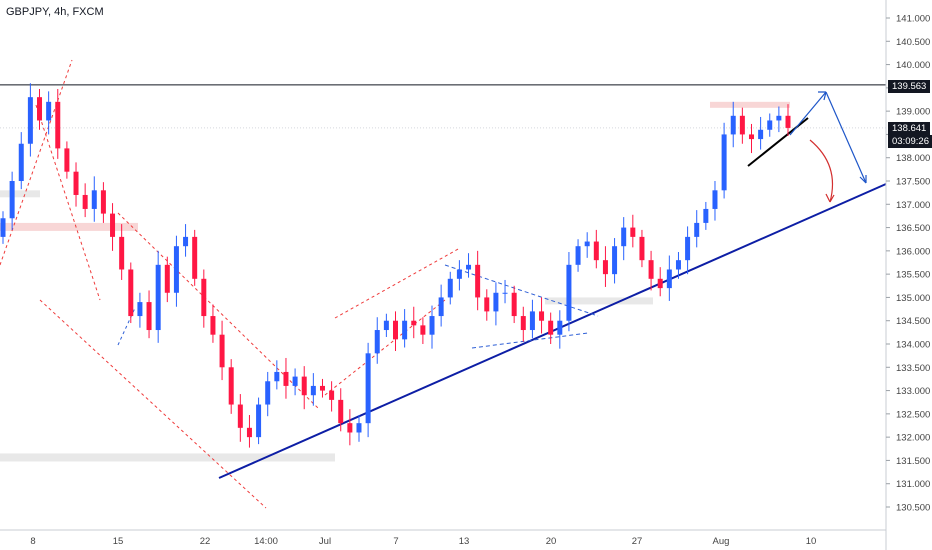 The width and height of the screenshot is (932, 550). I want to click on x-tick-label: 8, so click(32, 541).